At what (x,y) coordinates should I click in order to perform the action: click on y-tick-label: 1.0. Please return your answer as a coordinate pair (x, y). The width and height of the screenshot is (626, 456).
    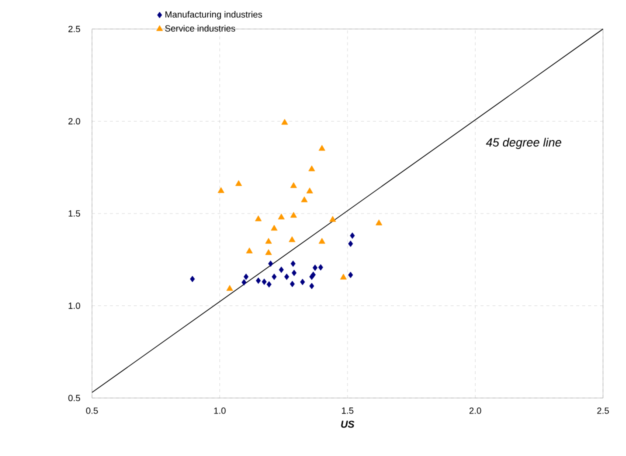
    Looking at the image, I should click on (74, 305).